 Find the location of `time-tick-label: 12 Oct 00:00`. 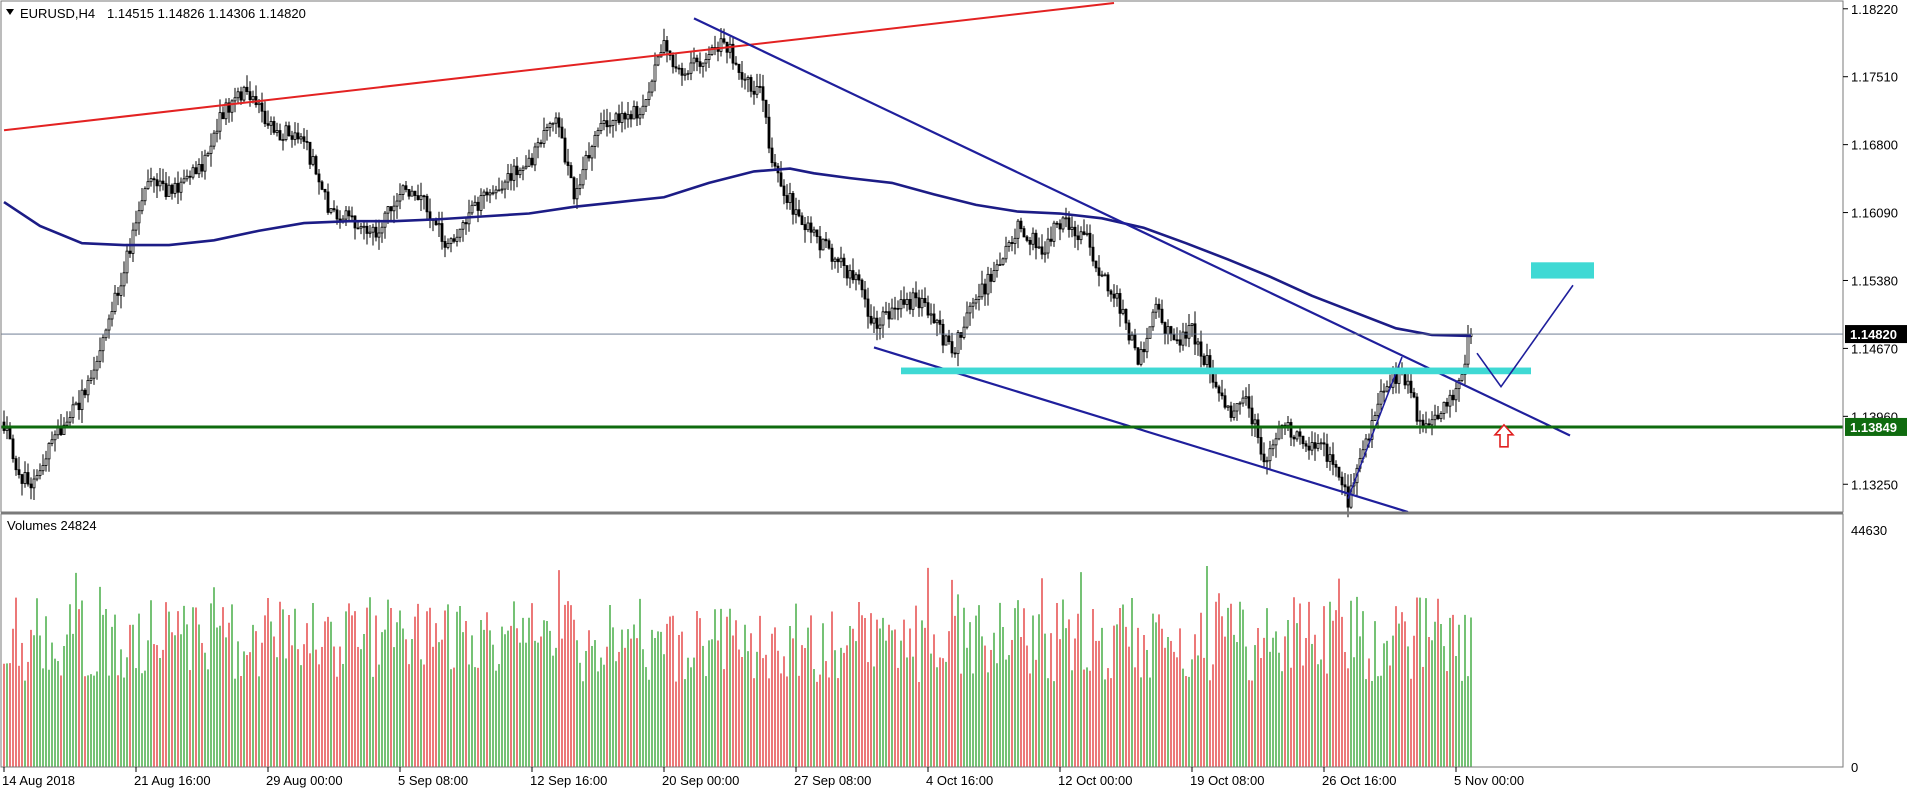

time-tick-label: 12 Oct 00:00 is located at coordinates (1095, 780).